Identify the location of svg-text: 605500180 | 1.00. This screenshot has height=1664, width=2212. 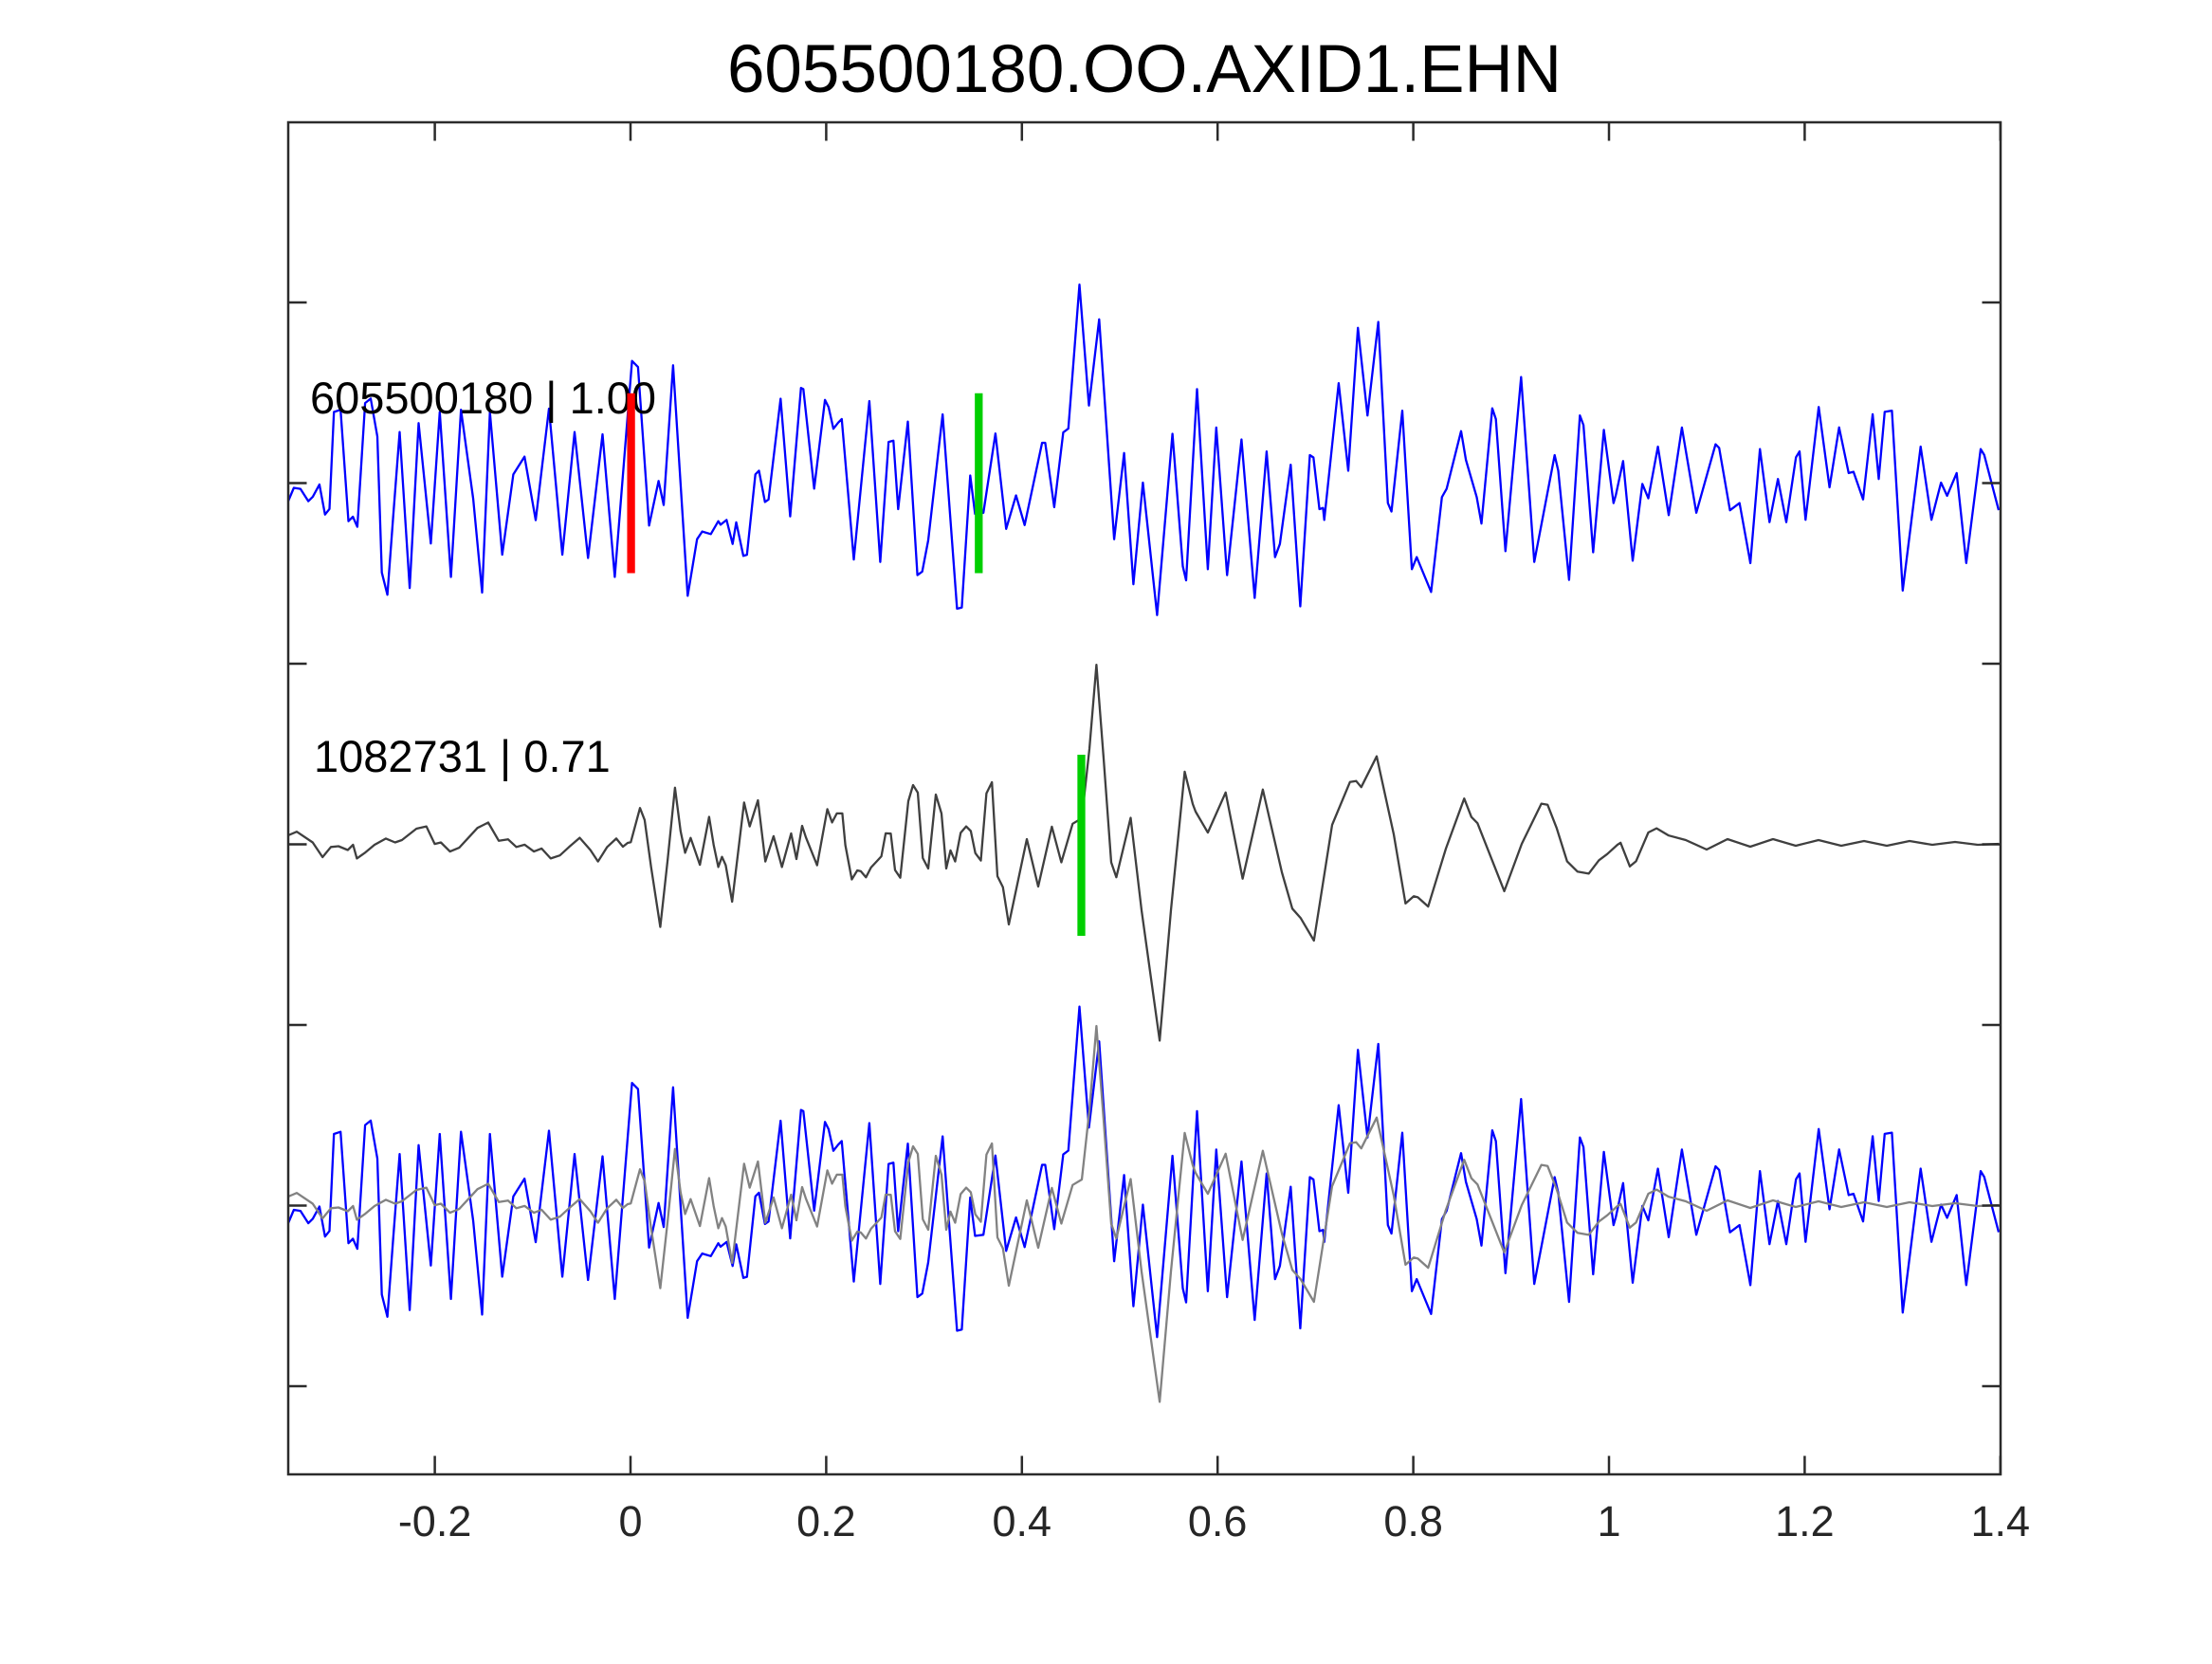
(483, 398).